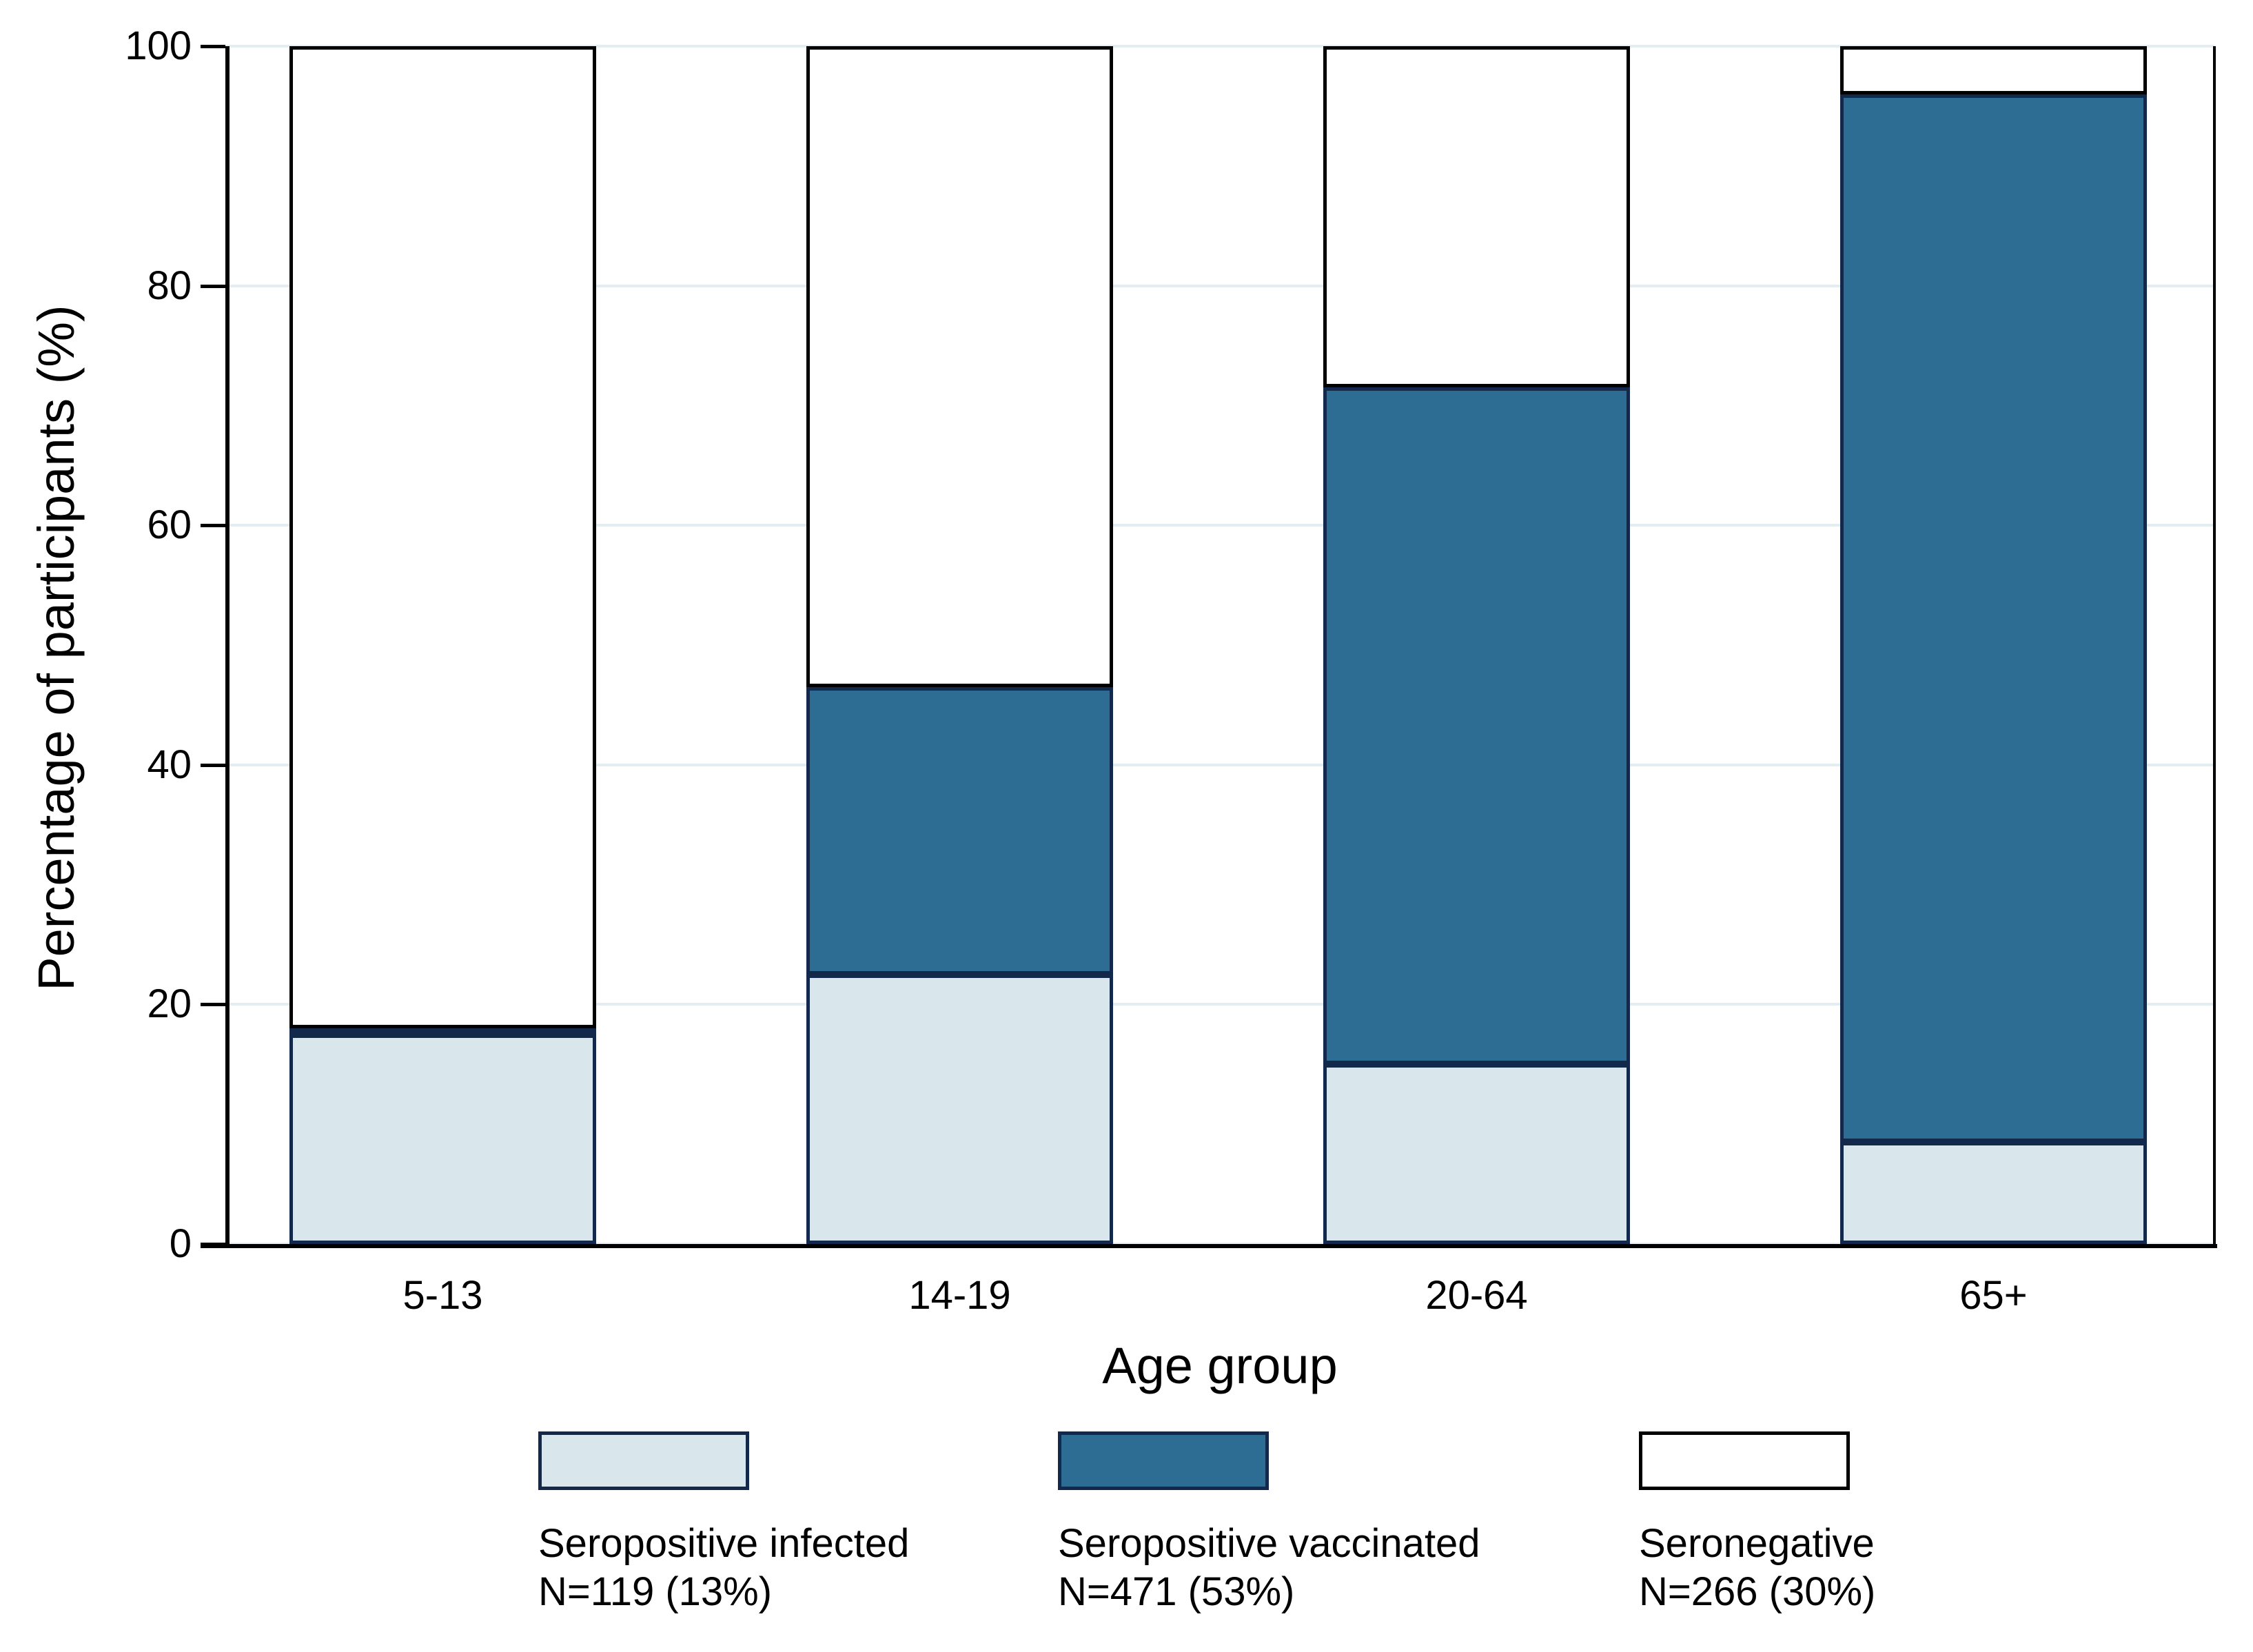 This screenshot has width=2253, height=1652. What do you see at coordinates (2214, 646) in the screenshot?
I see `plot-right-border` at bounding box center [2214, 646].